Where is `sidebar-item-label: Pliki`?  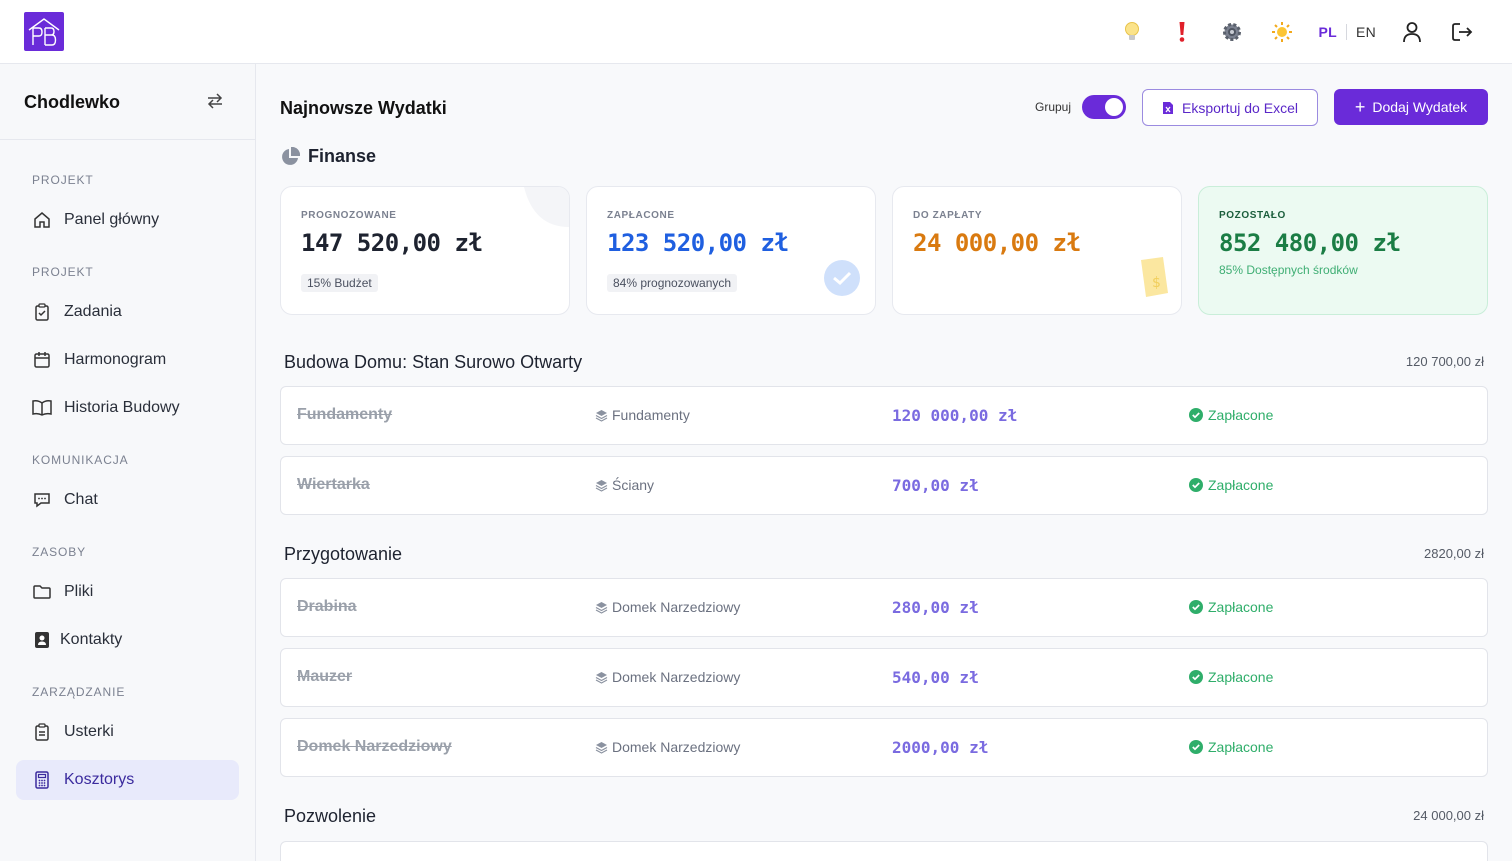
sidebar-item-label: Pliki is located at coordinates (79, 591).